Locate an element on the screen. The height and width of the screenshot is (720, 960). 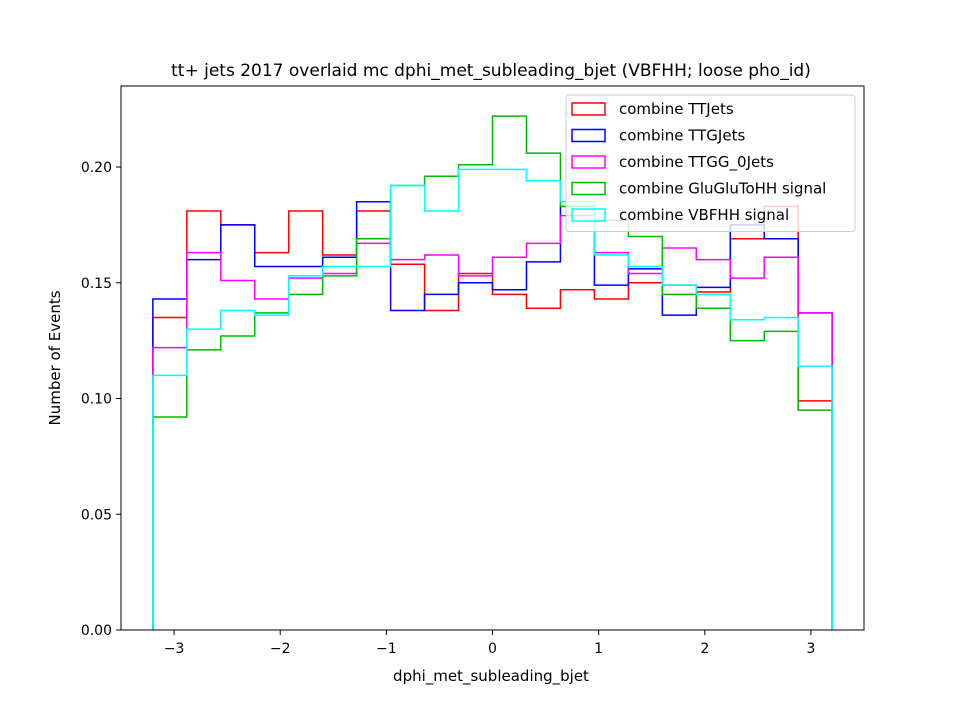
legend-label: combine VBFHH signal is located at coordinates (704, 215).